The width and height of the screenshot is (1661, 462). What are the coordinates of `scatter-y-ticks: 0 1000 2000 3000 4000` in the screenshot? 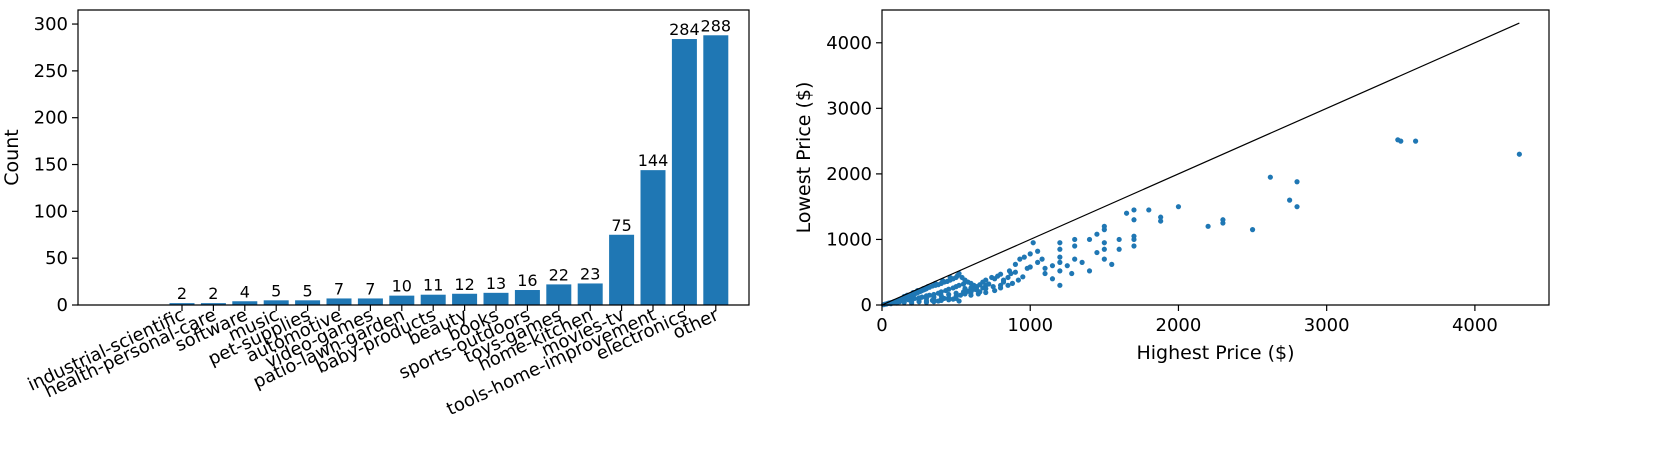 It's located at (854, 174).